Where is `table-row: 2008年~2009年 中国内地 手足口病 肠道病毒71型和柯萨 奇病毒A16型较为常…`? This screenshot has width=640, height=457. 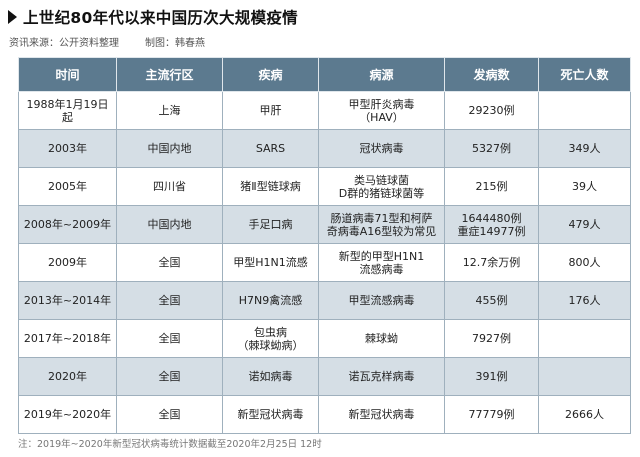
table-row: 2008年~2009年 中国内地 手足口病 肠道病毒71型和柯萨 奇病毒A16型较为常… is located at coordinates (324, 224).